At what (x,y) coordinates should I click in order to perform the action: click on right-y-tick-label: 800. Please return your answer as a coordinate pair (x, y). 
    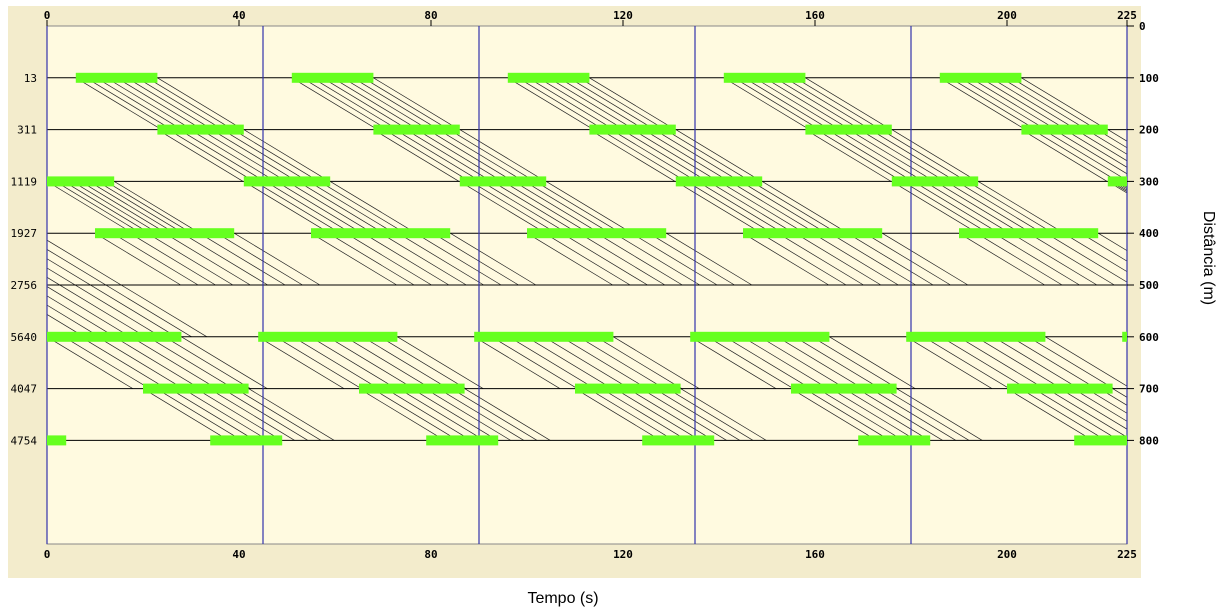
    Looking at the image, I should click on (1149, 440).